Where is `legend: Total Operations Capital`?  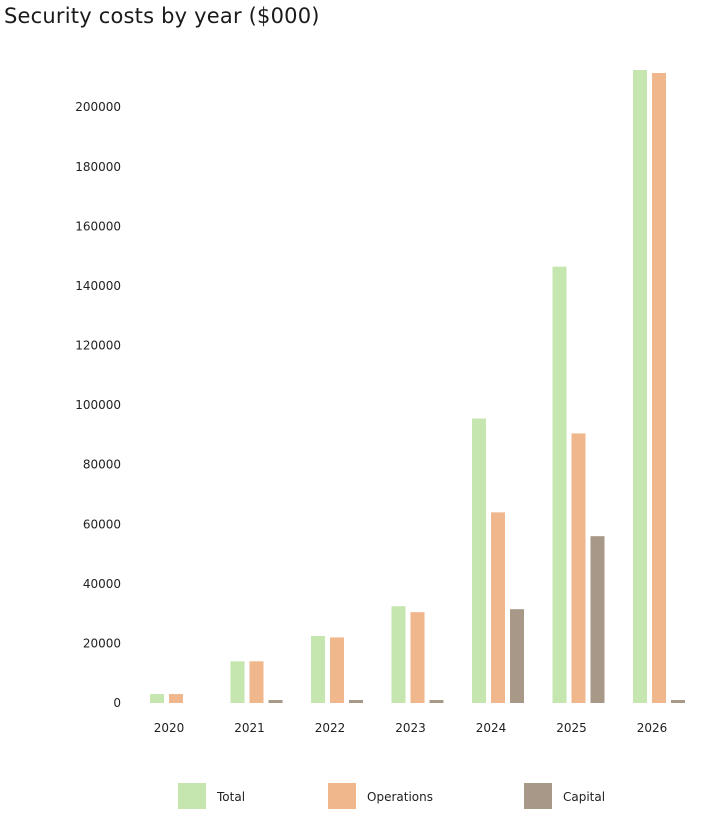
legend: Total Operations Capital is located at coordinates (391, 796).